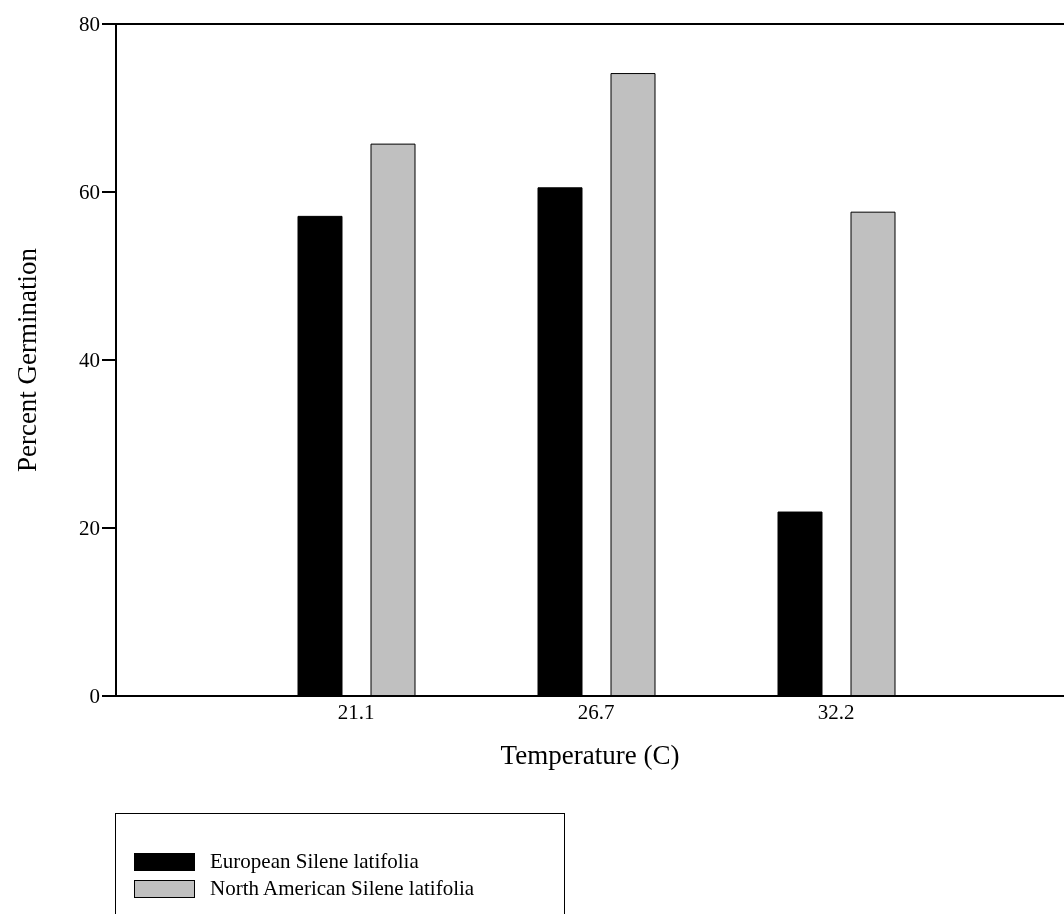 This screenshot has height=914, width=1064. What do you see at coordinates (89, 528) in the screenshot?
I see `y-tick-label: 20` at bounding box center [89, 528].